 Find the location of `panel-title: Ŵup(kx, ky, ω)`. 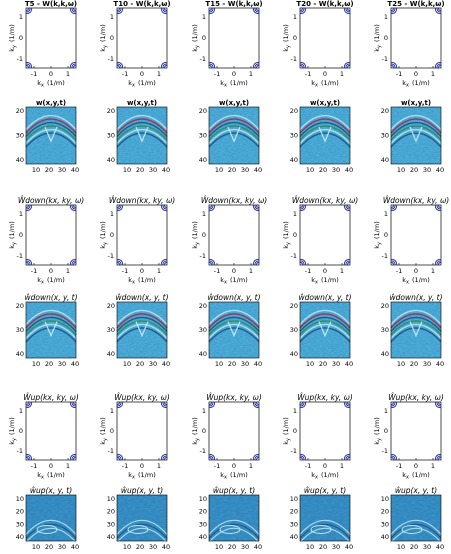

panel-title: Ŵup(kx, ky, ω) is located at coordinates (416, 397).